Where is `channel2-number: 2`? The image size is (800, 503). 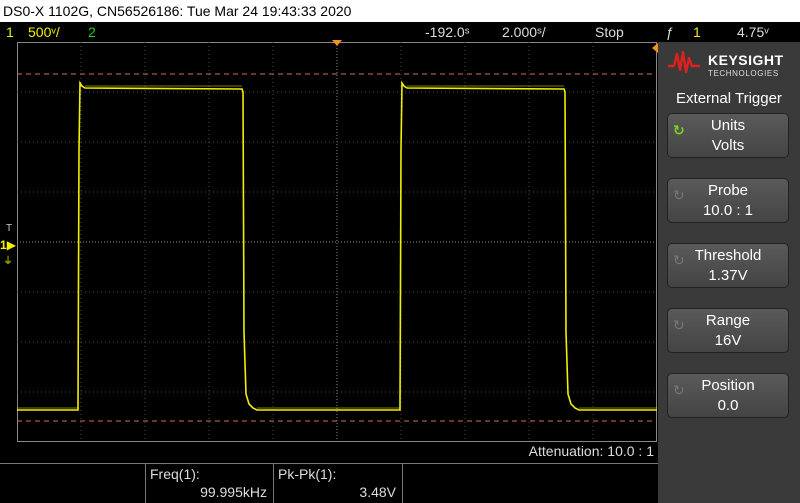 channel2-number: 2 is located at coordinates (92, 32).